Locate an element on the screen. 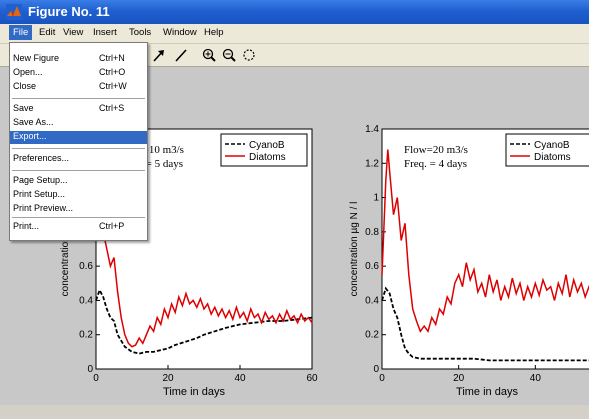 The image size is (589, 419). menu-item-shortcut: Ctrl+N is located at coordinates (112, 58).